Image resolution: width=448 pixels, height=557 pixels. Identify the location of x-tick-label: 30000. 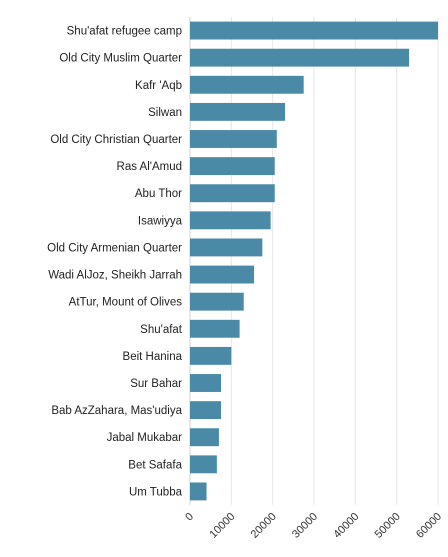
(305, 526).